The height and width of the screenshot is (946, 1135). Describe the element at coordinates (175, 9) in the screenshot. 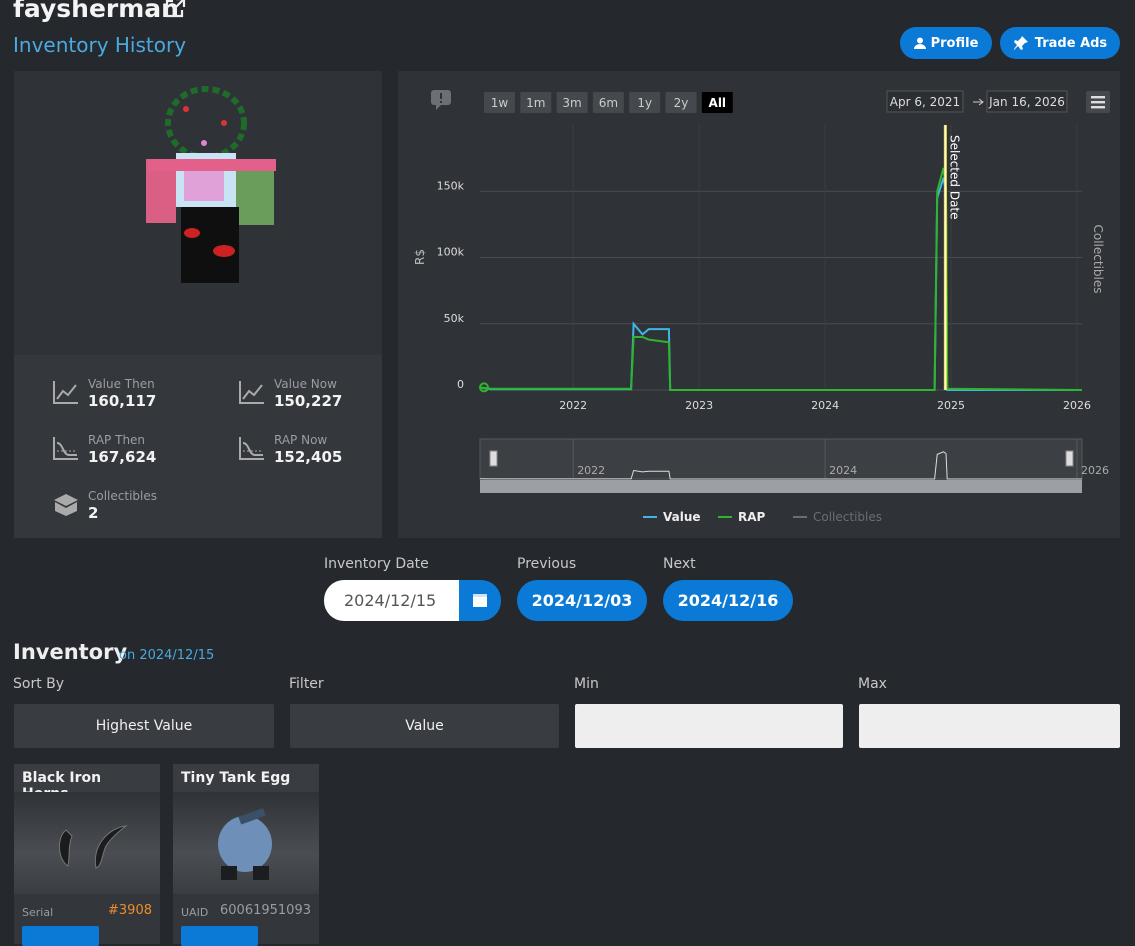

I see `external-link-icon` at that location.